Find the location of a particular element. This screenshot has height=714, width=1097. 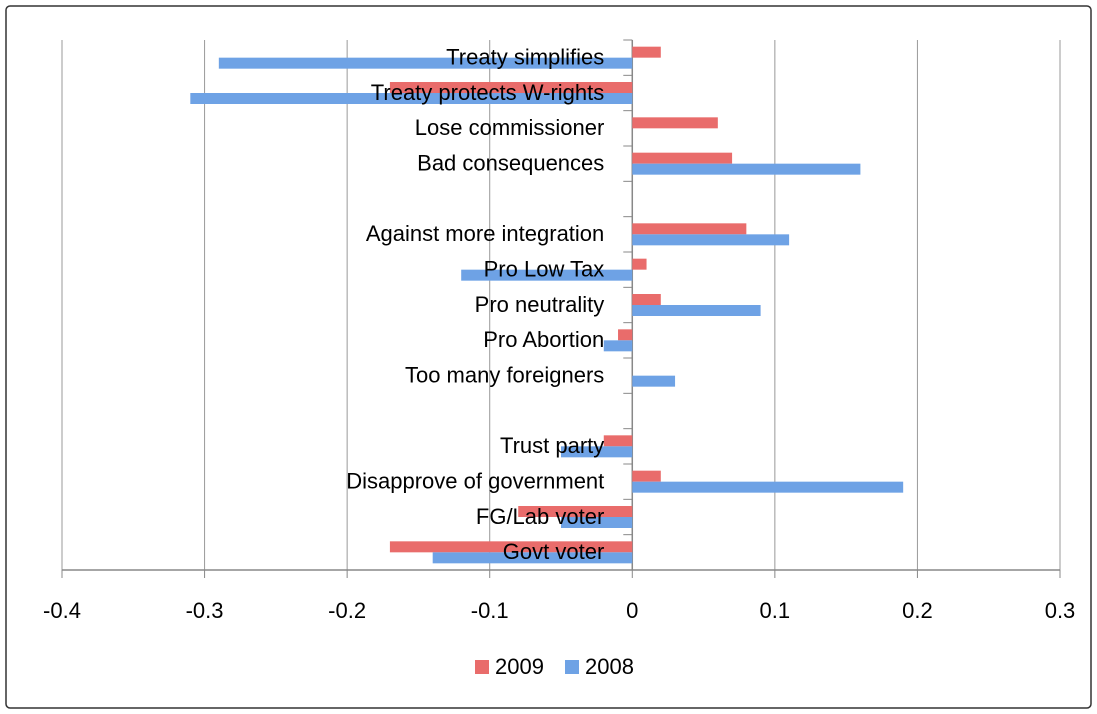

legend-label: 2009 is located at coordinates (519, 666).